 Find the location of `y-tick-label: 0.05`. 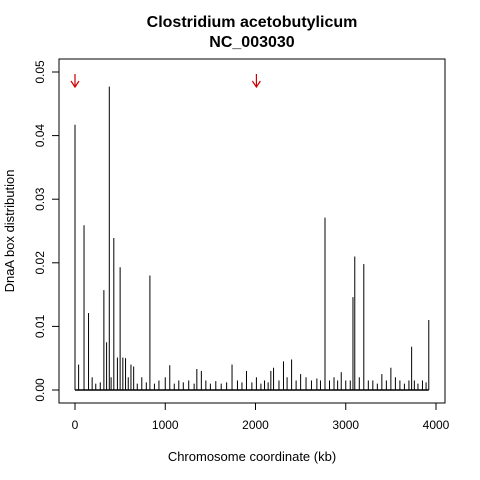

y-tick-label: 0.05 is located at coordinates (40, 72).